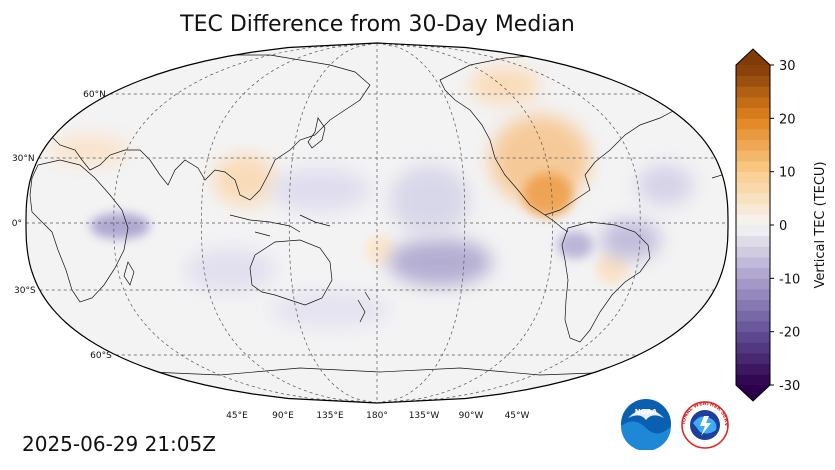  Describe the element at coordinates (789, 333) in the screenshot. I see `colorbar-tick-label: -20` at that location.